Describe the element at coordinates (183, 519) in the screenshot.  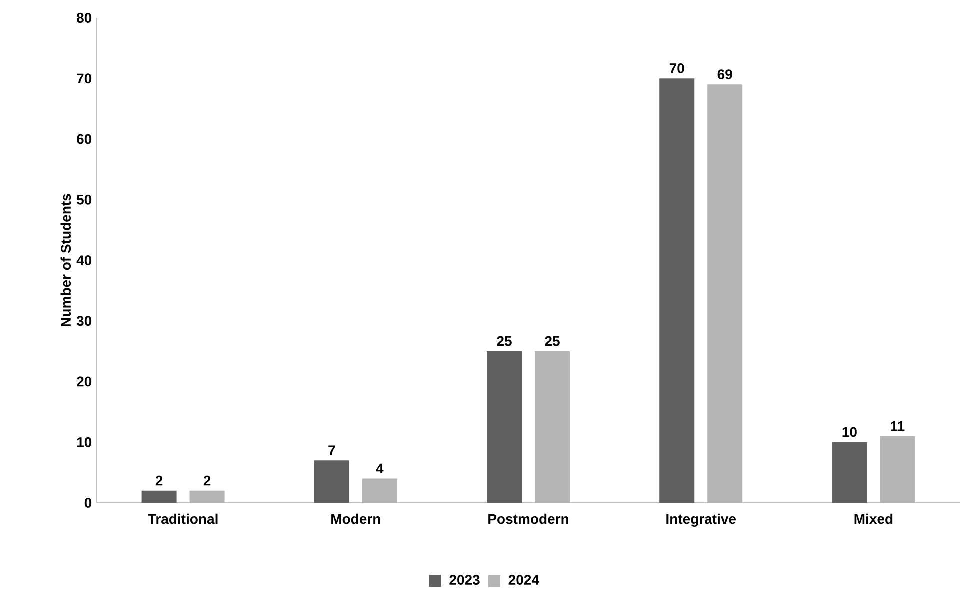
I see `x-tick-label: Traditional` at that location.